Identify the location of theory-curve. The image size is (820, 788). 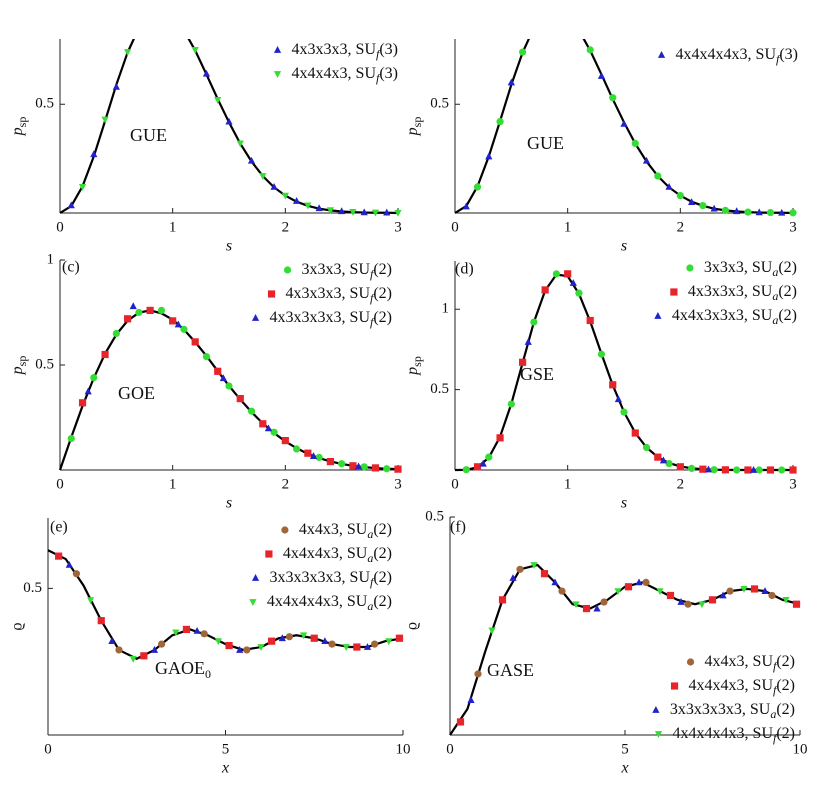
(623, 372).